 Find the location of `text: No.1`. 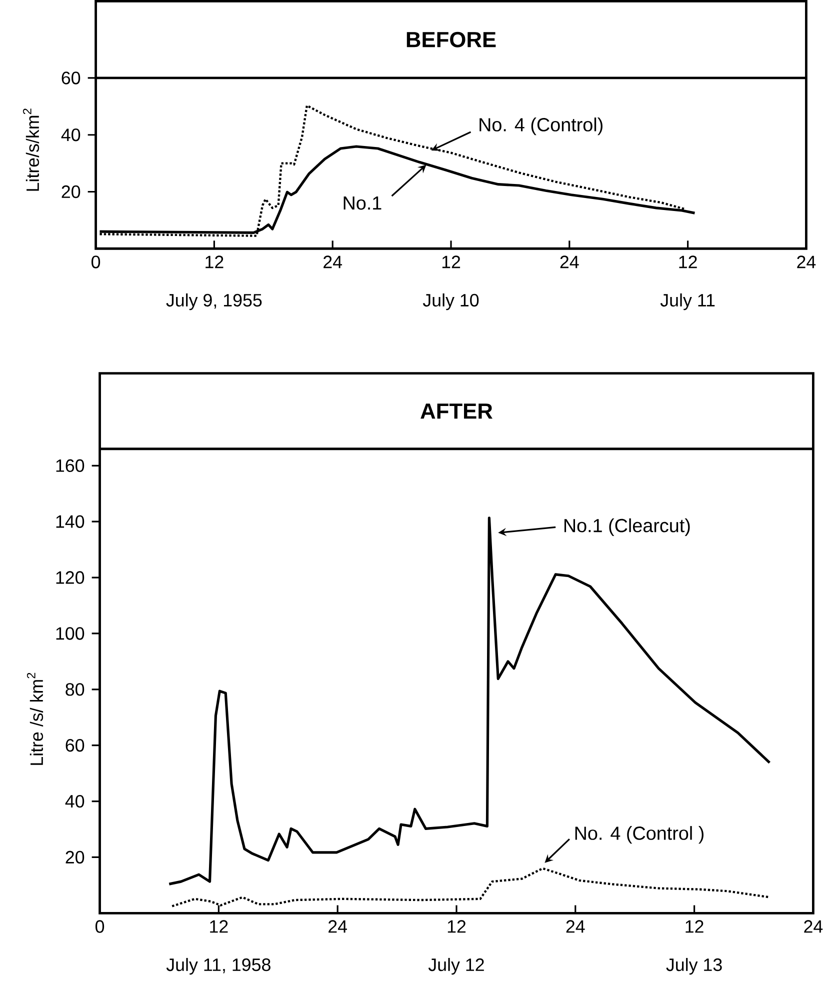

text: No.1 is located at coordinates (363, 203).